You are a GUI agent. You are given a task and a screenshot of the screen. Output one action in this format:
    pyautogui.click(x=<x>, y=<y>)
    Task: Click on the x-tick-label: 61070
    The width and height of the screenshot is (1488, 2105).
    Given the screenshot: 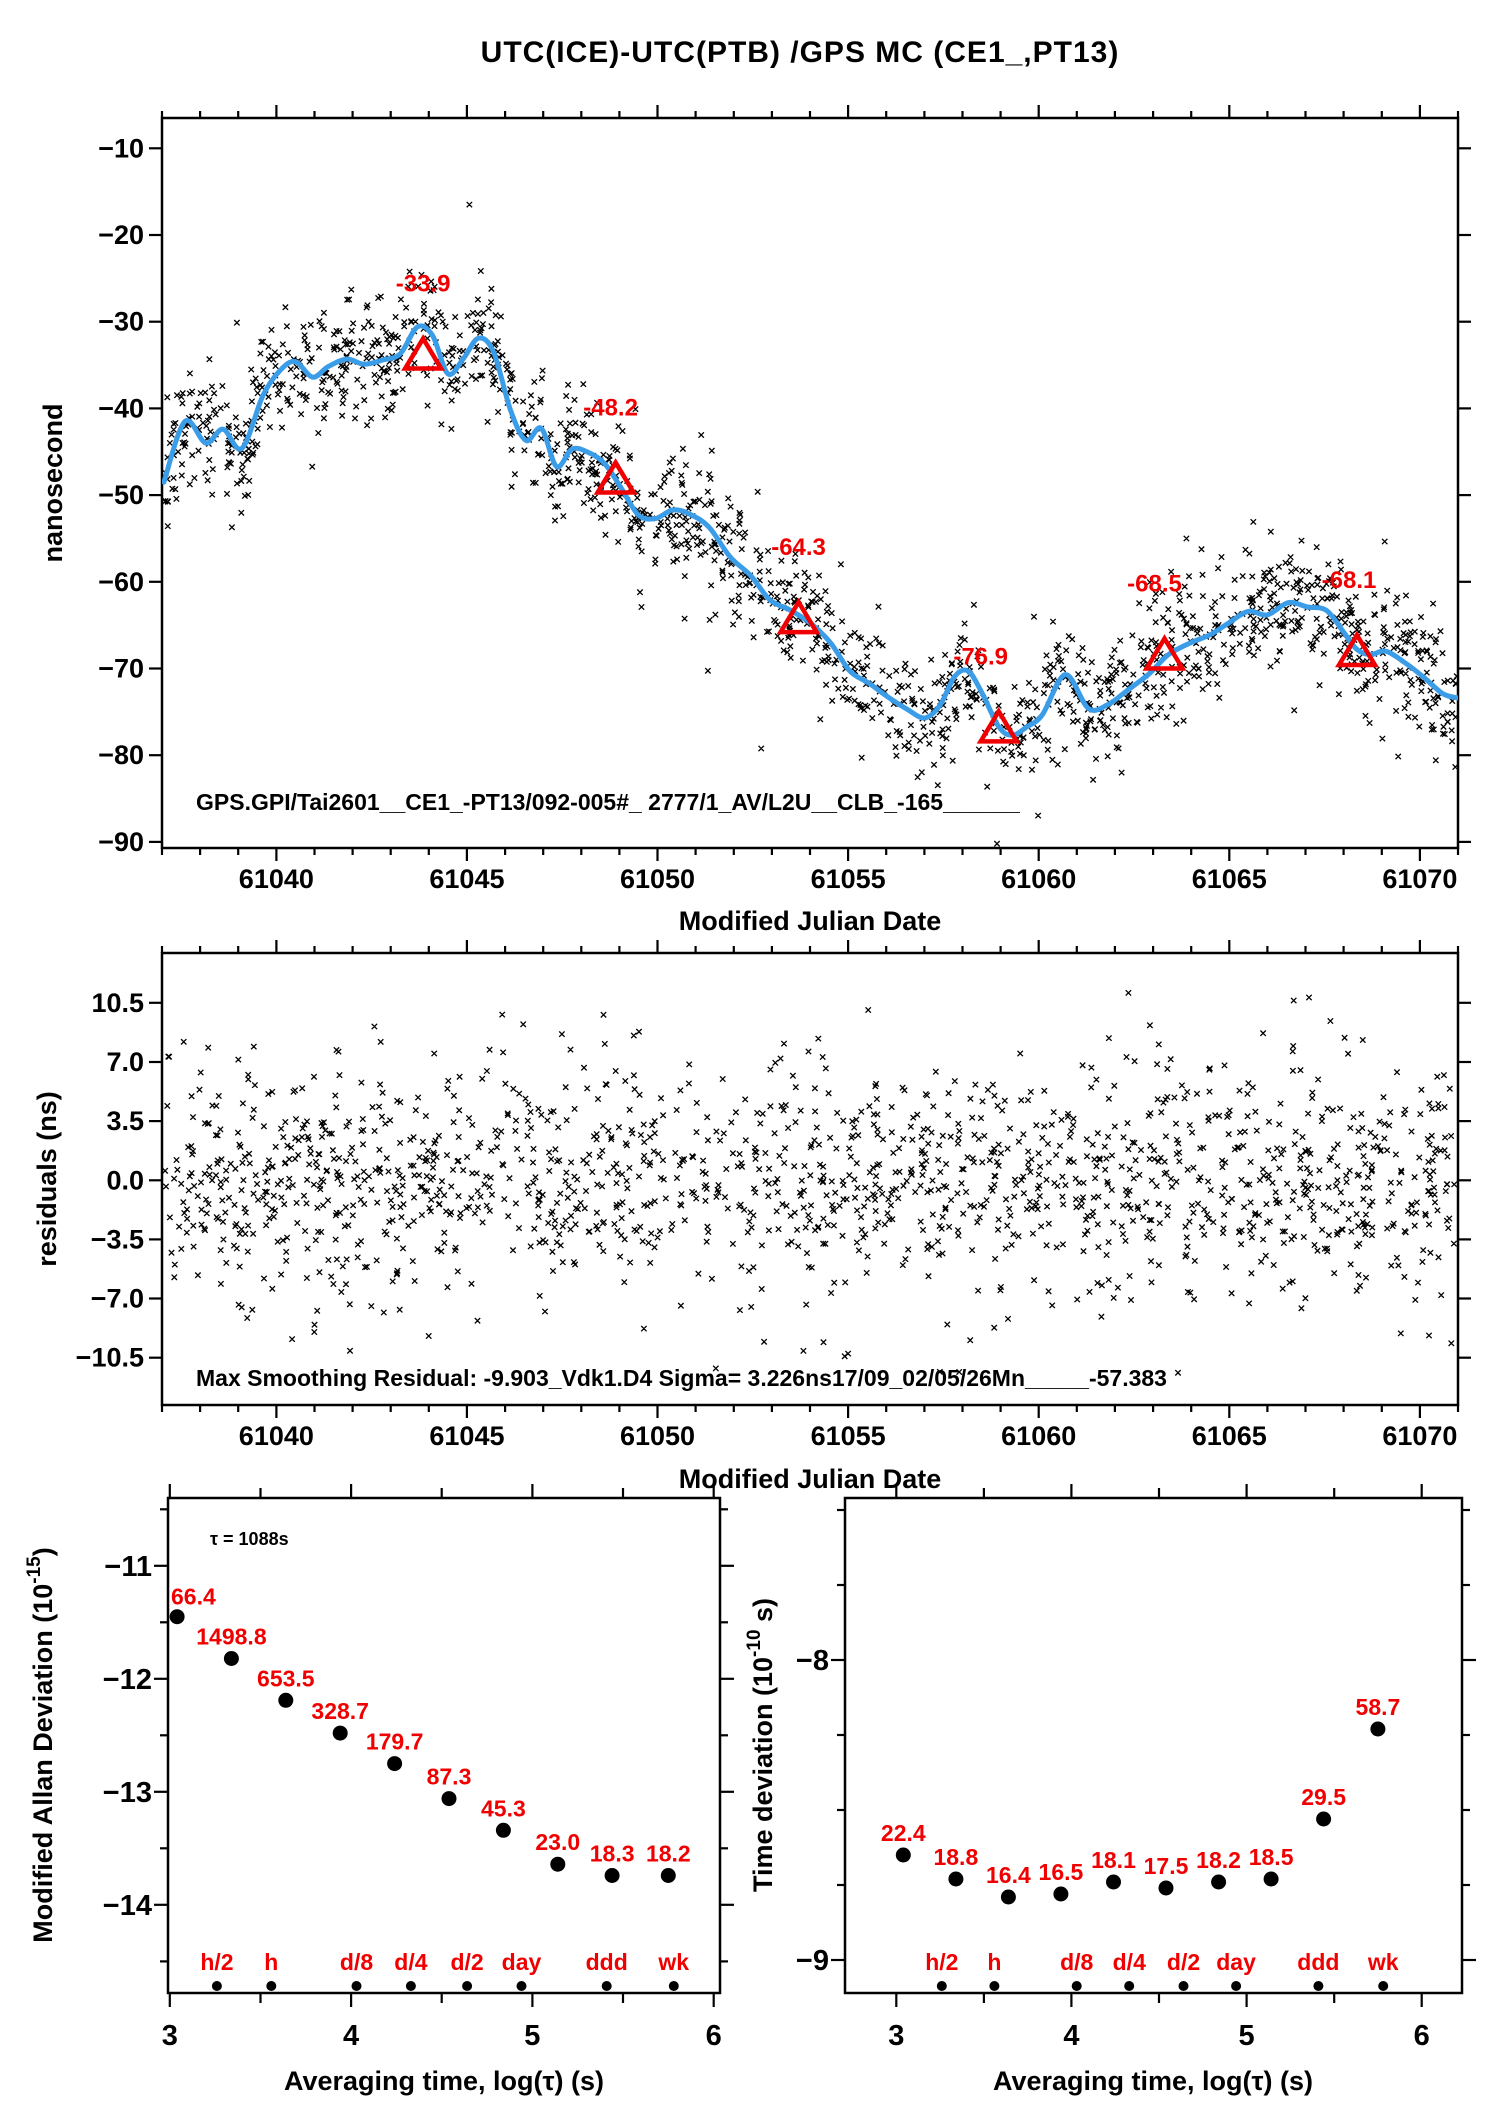 What is the action you would take?
    pyautogui.click(x=1419, y=879)
    